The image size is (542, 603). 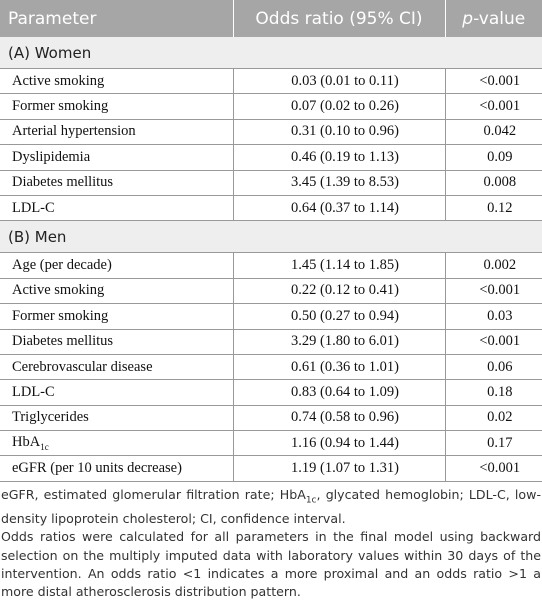 I want to click on cell: 0.61 (0.36 to 1.01), so click(x=339, y=367).